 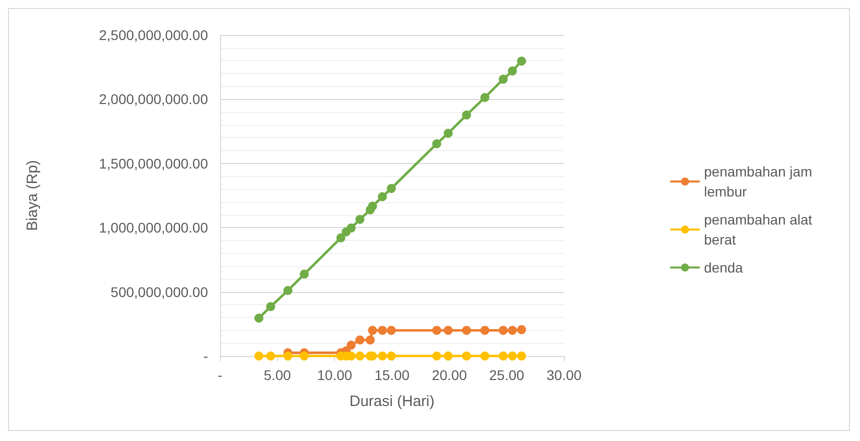 What do you see at coordinates (450, 375) in the screenshot?
I see `x-tick-label: 20.00` at bounding box center [450, 375].